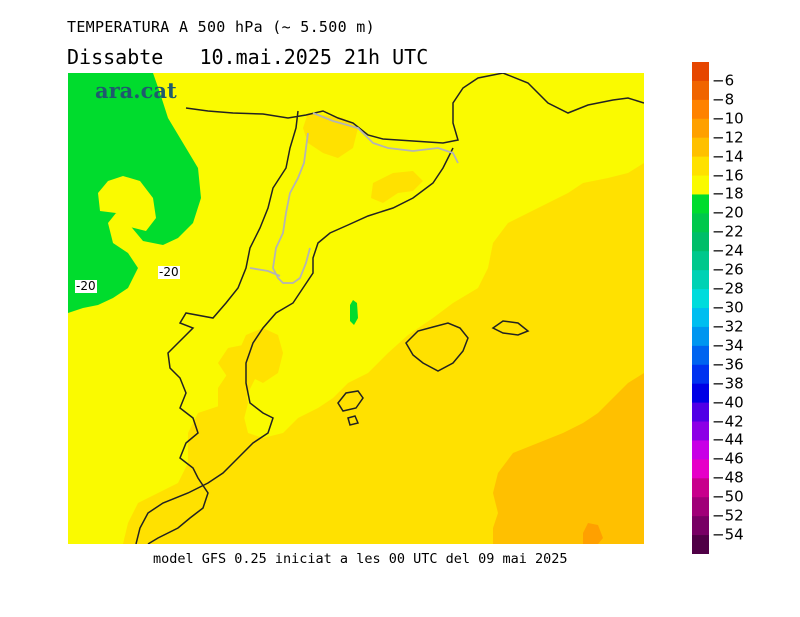 The image size is (800, 617). Describe the element at coordinates (728, 421) in the screenshot. I see `colorbar-label: −42` at that location.